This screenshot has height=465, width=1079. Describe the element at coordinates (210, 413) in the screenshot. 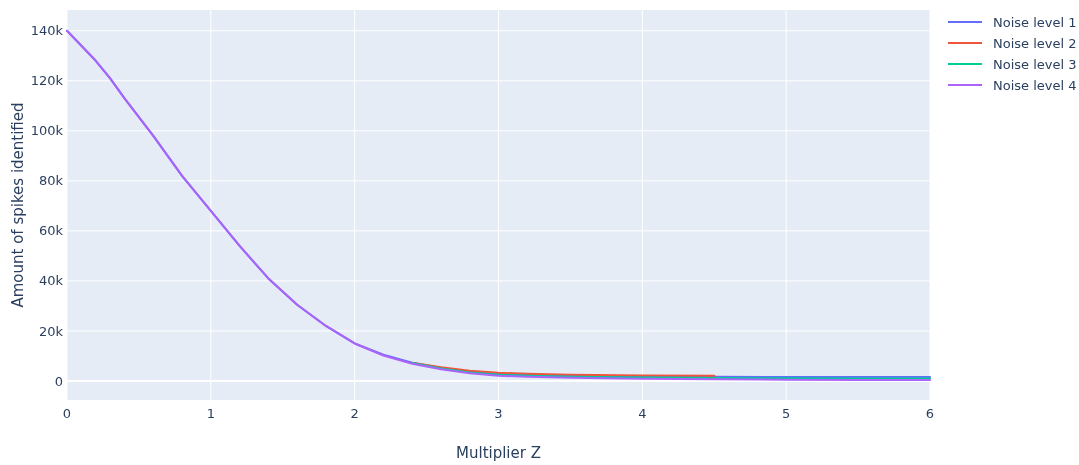

I see `x-tick-label: 1` at that location.